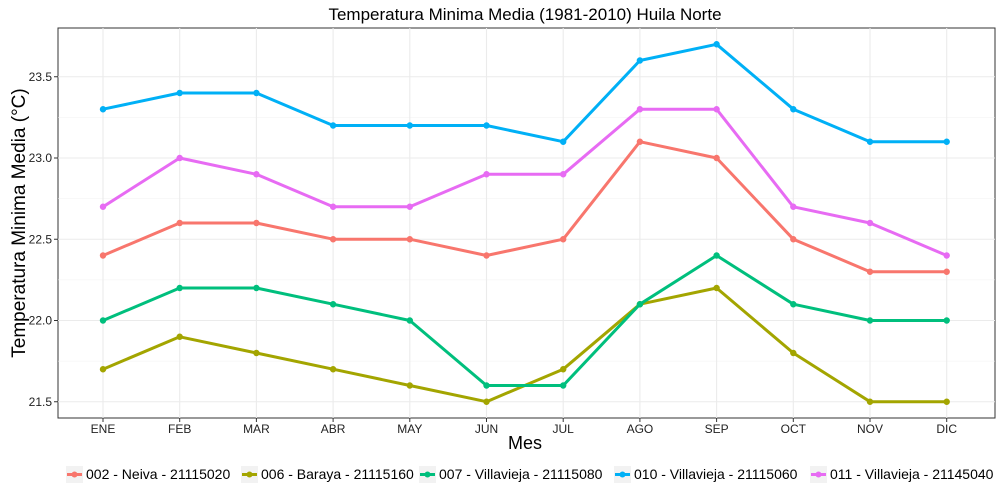  What do you see at coordinates (41, 158) in the screenshot?
I see `y-tick-label: 23.0` at bounding box center [41, 158].